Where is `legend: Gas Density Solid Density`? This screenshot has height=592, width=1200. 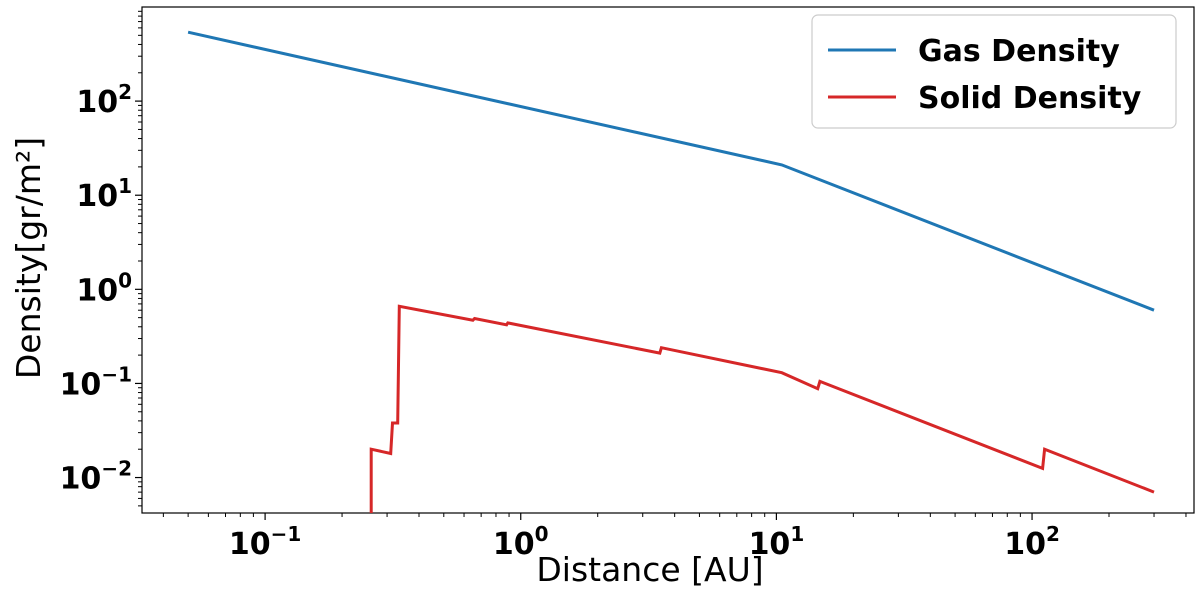 legend: Gas Density Solid Density is located at coordinates (994, 71).